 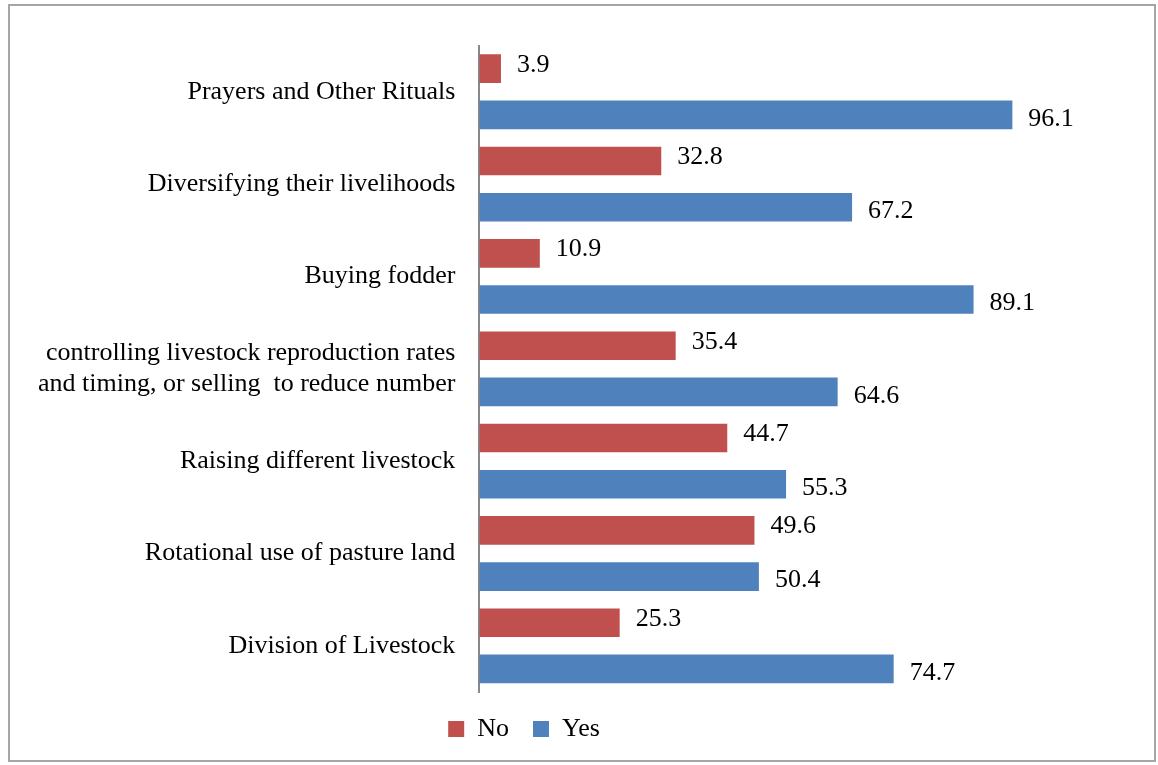 I want to click on data-label: 96.1, so click(x=1051, y=117).